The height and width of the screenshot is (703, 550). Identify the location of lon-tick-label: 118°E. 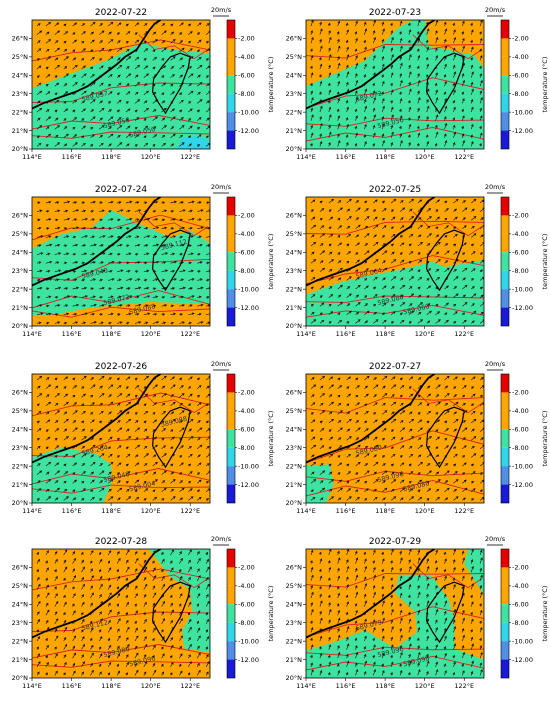
(111, 511).